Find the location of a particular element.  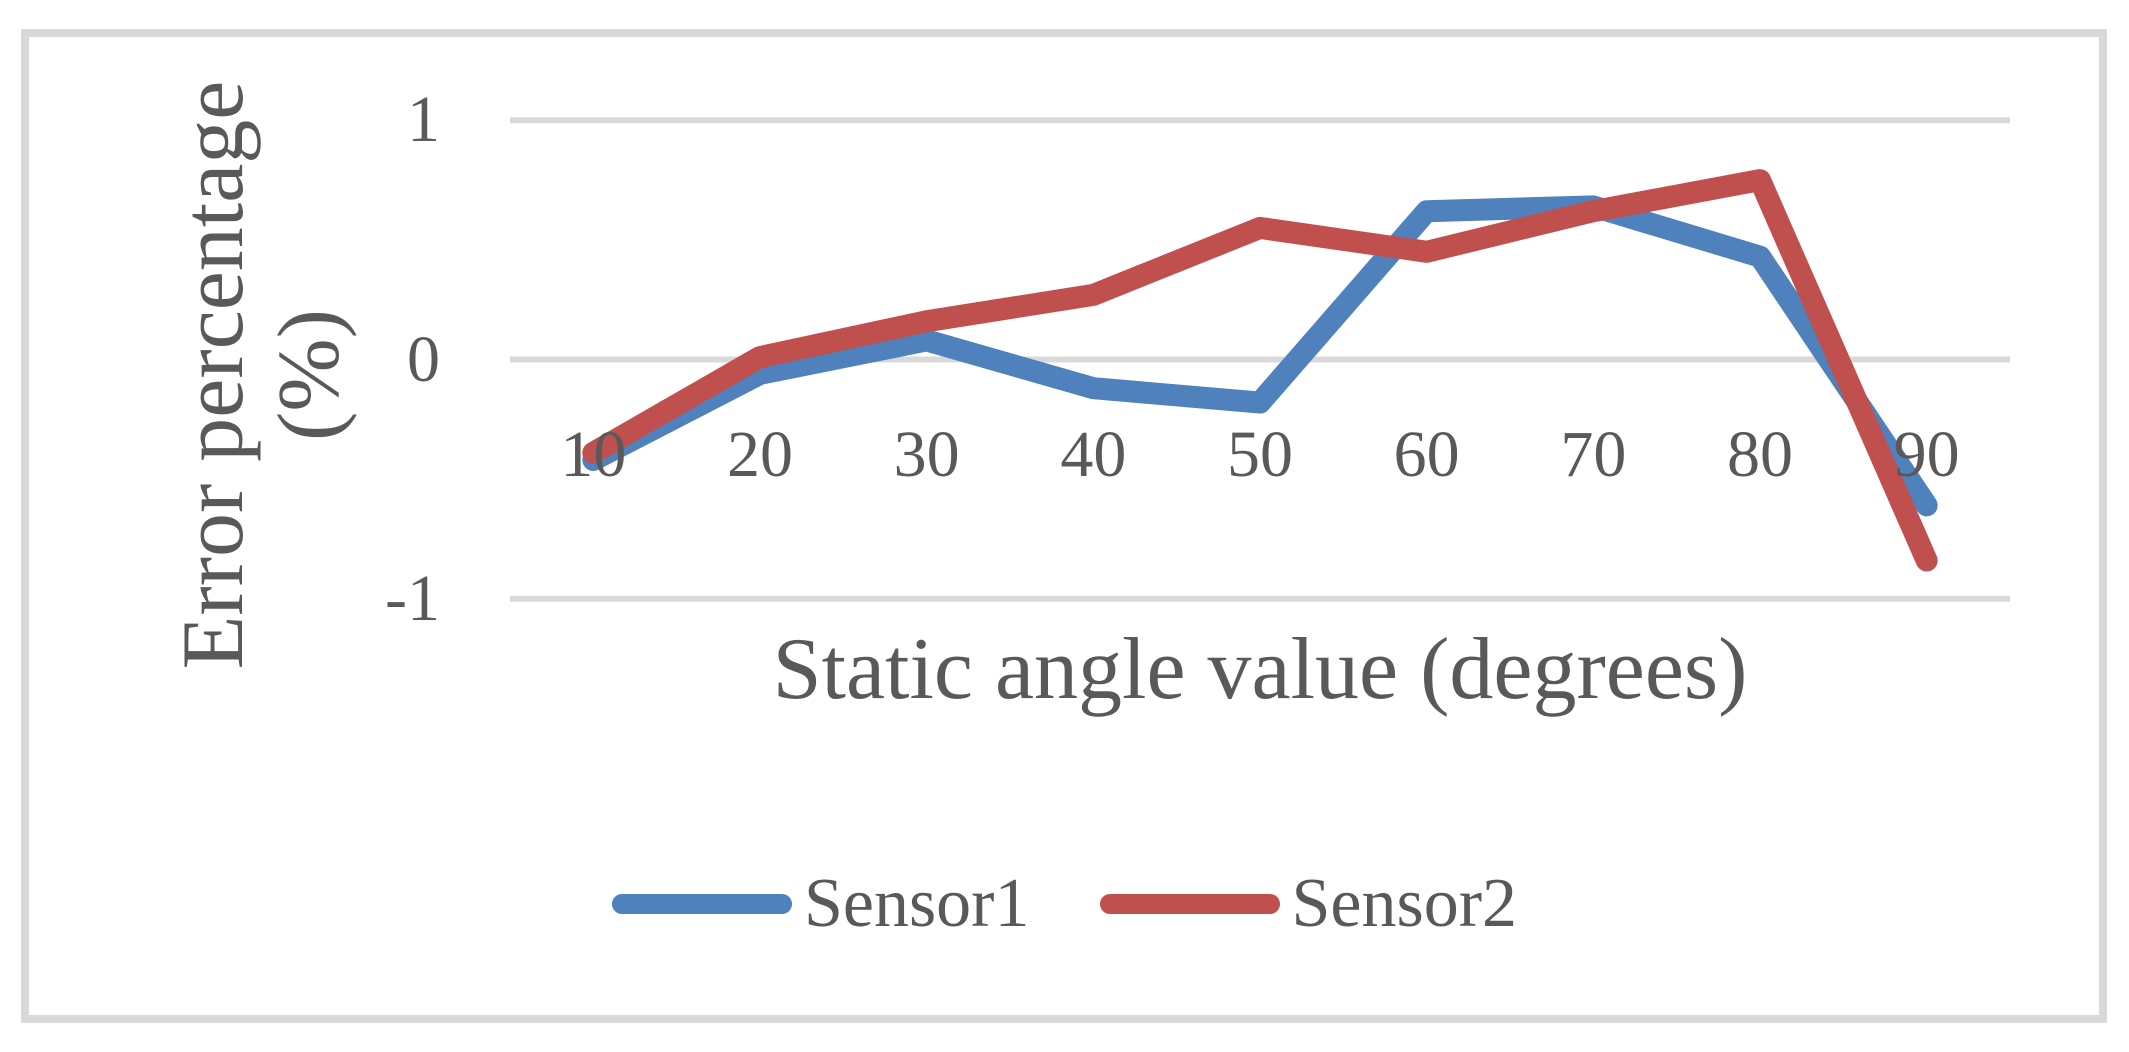

x-tick-label-80: 80 is located at coordinates (1760, 454).